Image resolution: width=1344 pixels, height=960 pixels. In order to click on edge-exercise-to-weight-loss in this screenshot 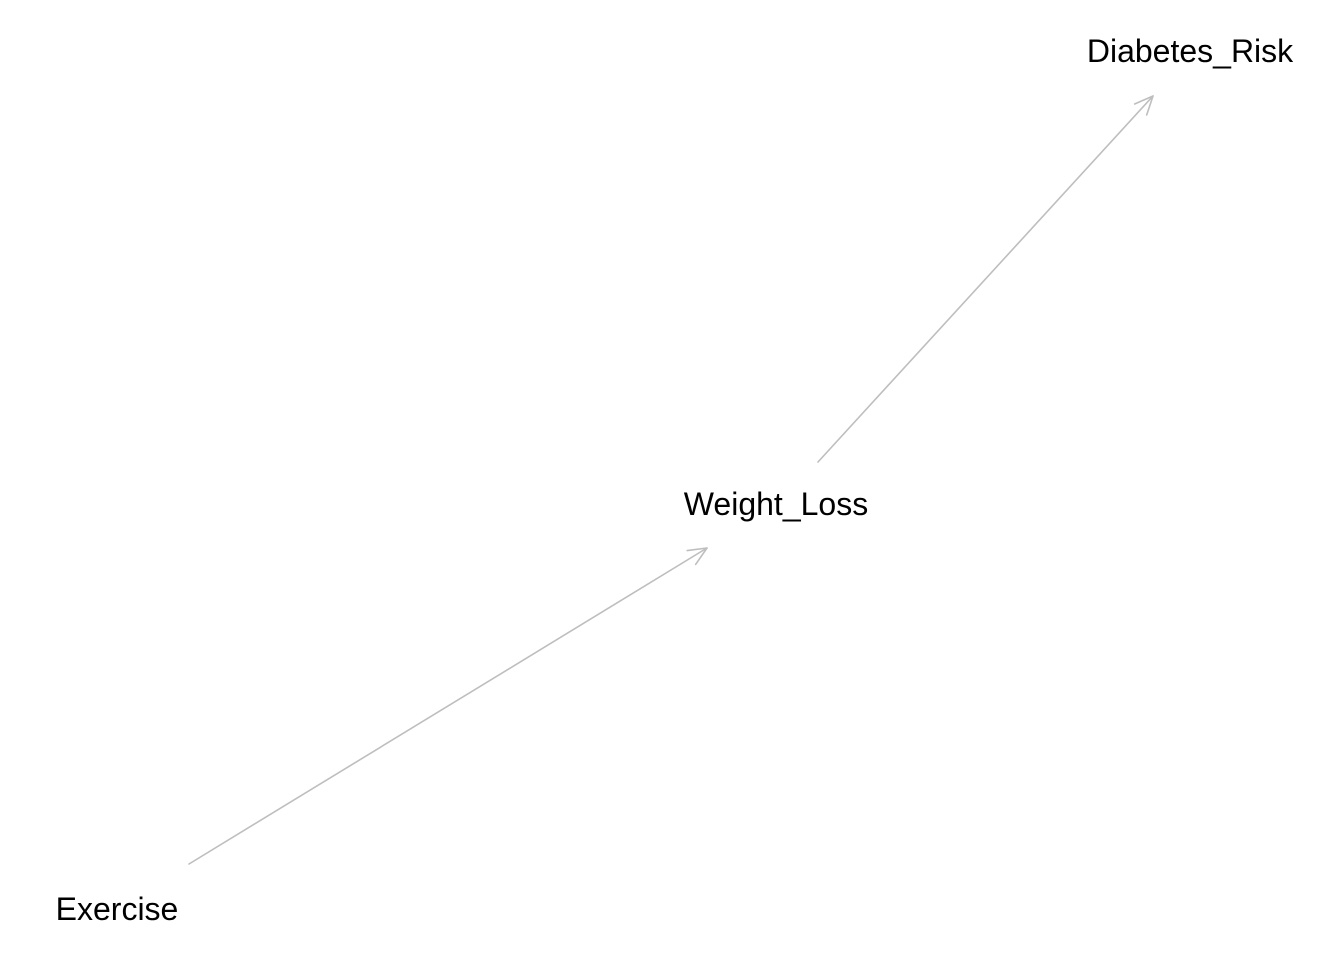, I will do `click(448, 706)`.